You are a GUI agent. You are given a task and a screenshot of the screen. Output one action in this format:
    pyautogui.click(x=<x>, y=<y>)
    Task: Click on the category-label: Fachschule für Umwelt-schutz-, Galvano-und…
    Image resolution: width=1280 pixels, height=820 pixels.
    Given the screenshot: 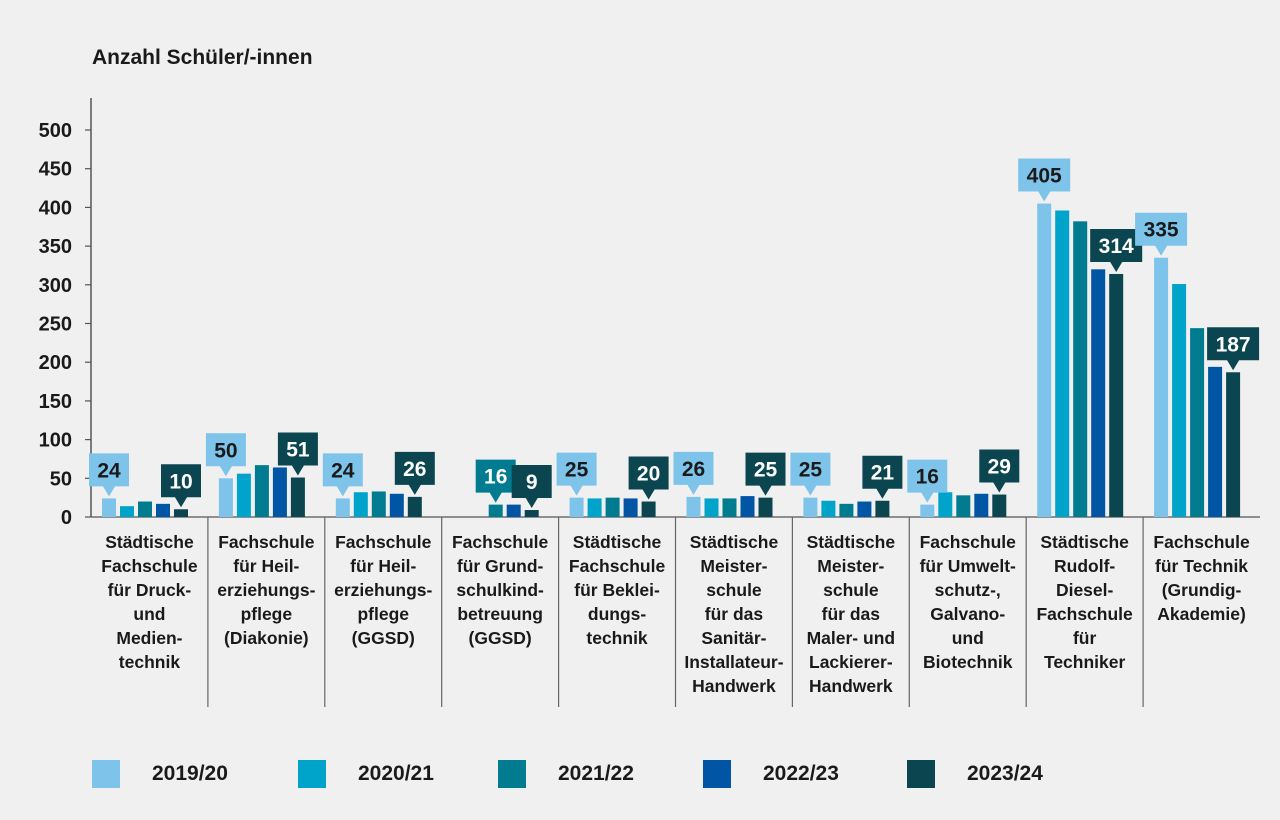 What is the action you would take?
    pyautogui.click(x=967, y=602)
    